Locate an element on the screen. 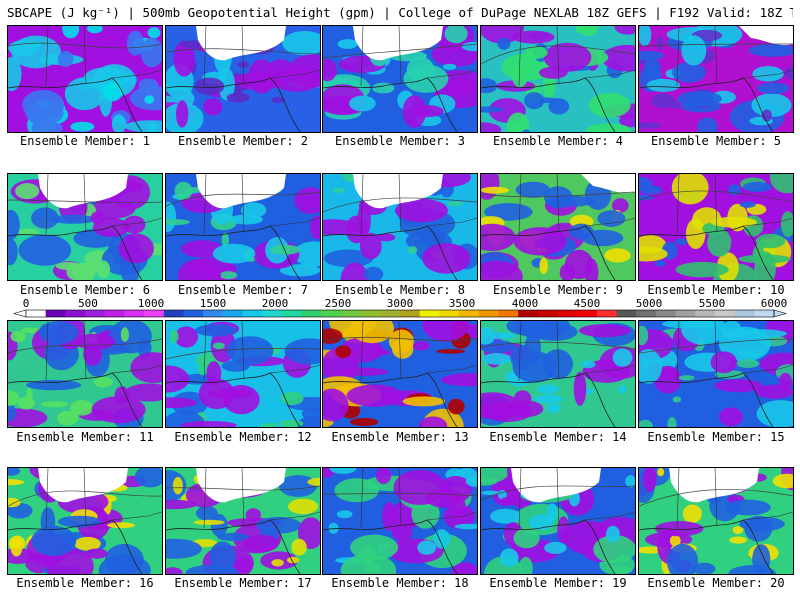  colorbar-tick-label: 4000 is located at coordinates (525, 303).